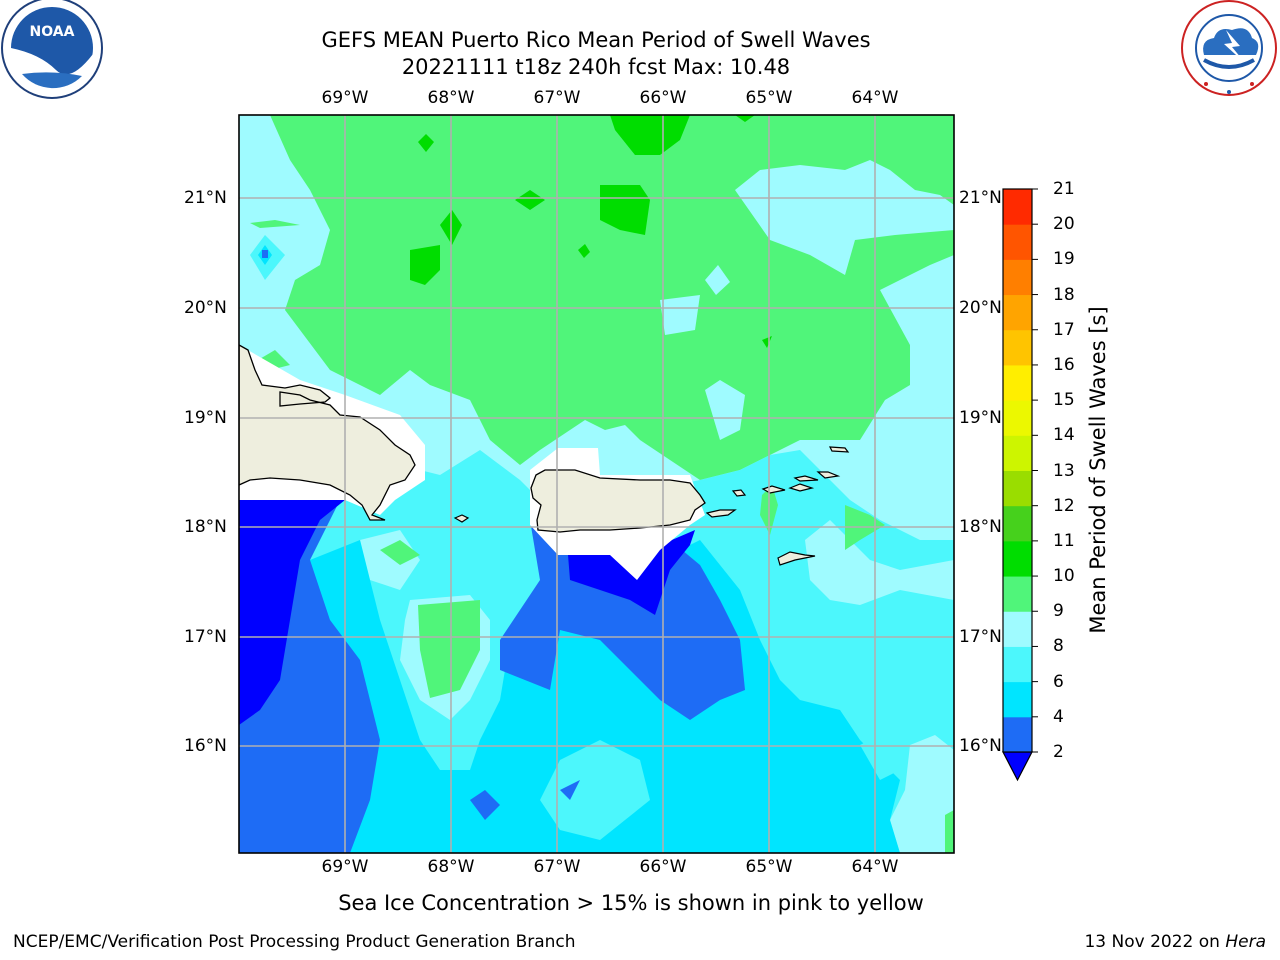 This screenshot has height=960, width=1280. I want to click on colorbar-tick-label: 16, so click(1064, 364).